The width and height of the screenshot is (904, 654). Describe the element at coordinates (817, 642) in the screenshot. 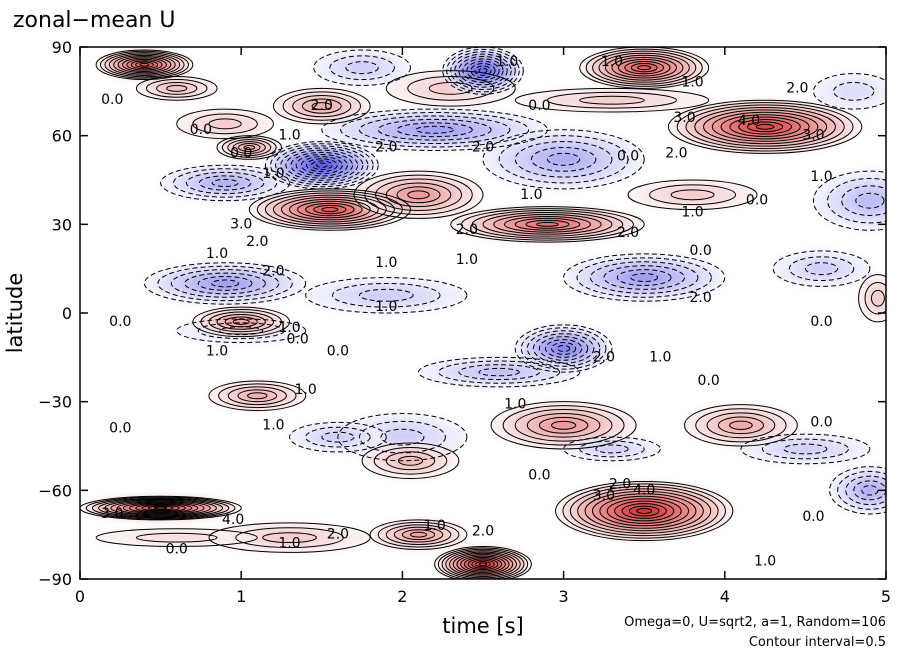

I see `contour-interval-note: Contour interval=0.5` at that location.